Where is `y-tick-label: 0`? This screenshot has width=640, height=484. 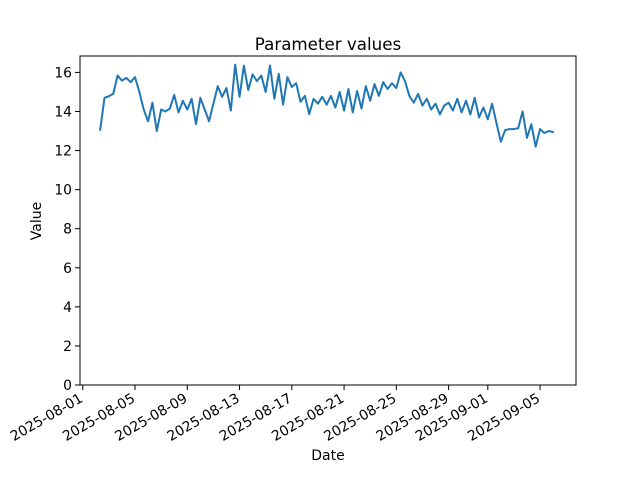 y-tick-label: 0 is located at coordinates (67, 386).